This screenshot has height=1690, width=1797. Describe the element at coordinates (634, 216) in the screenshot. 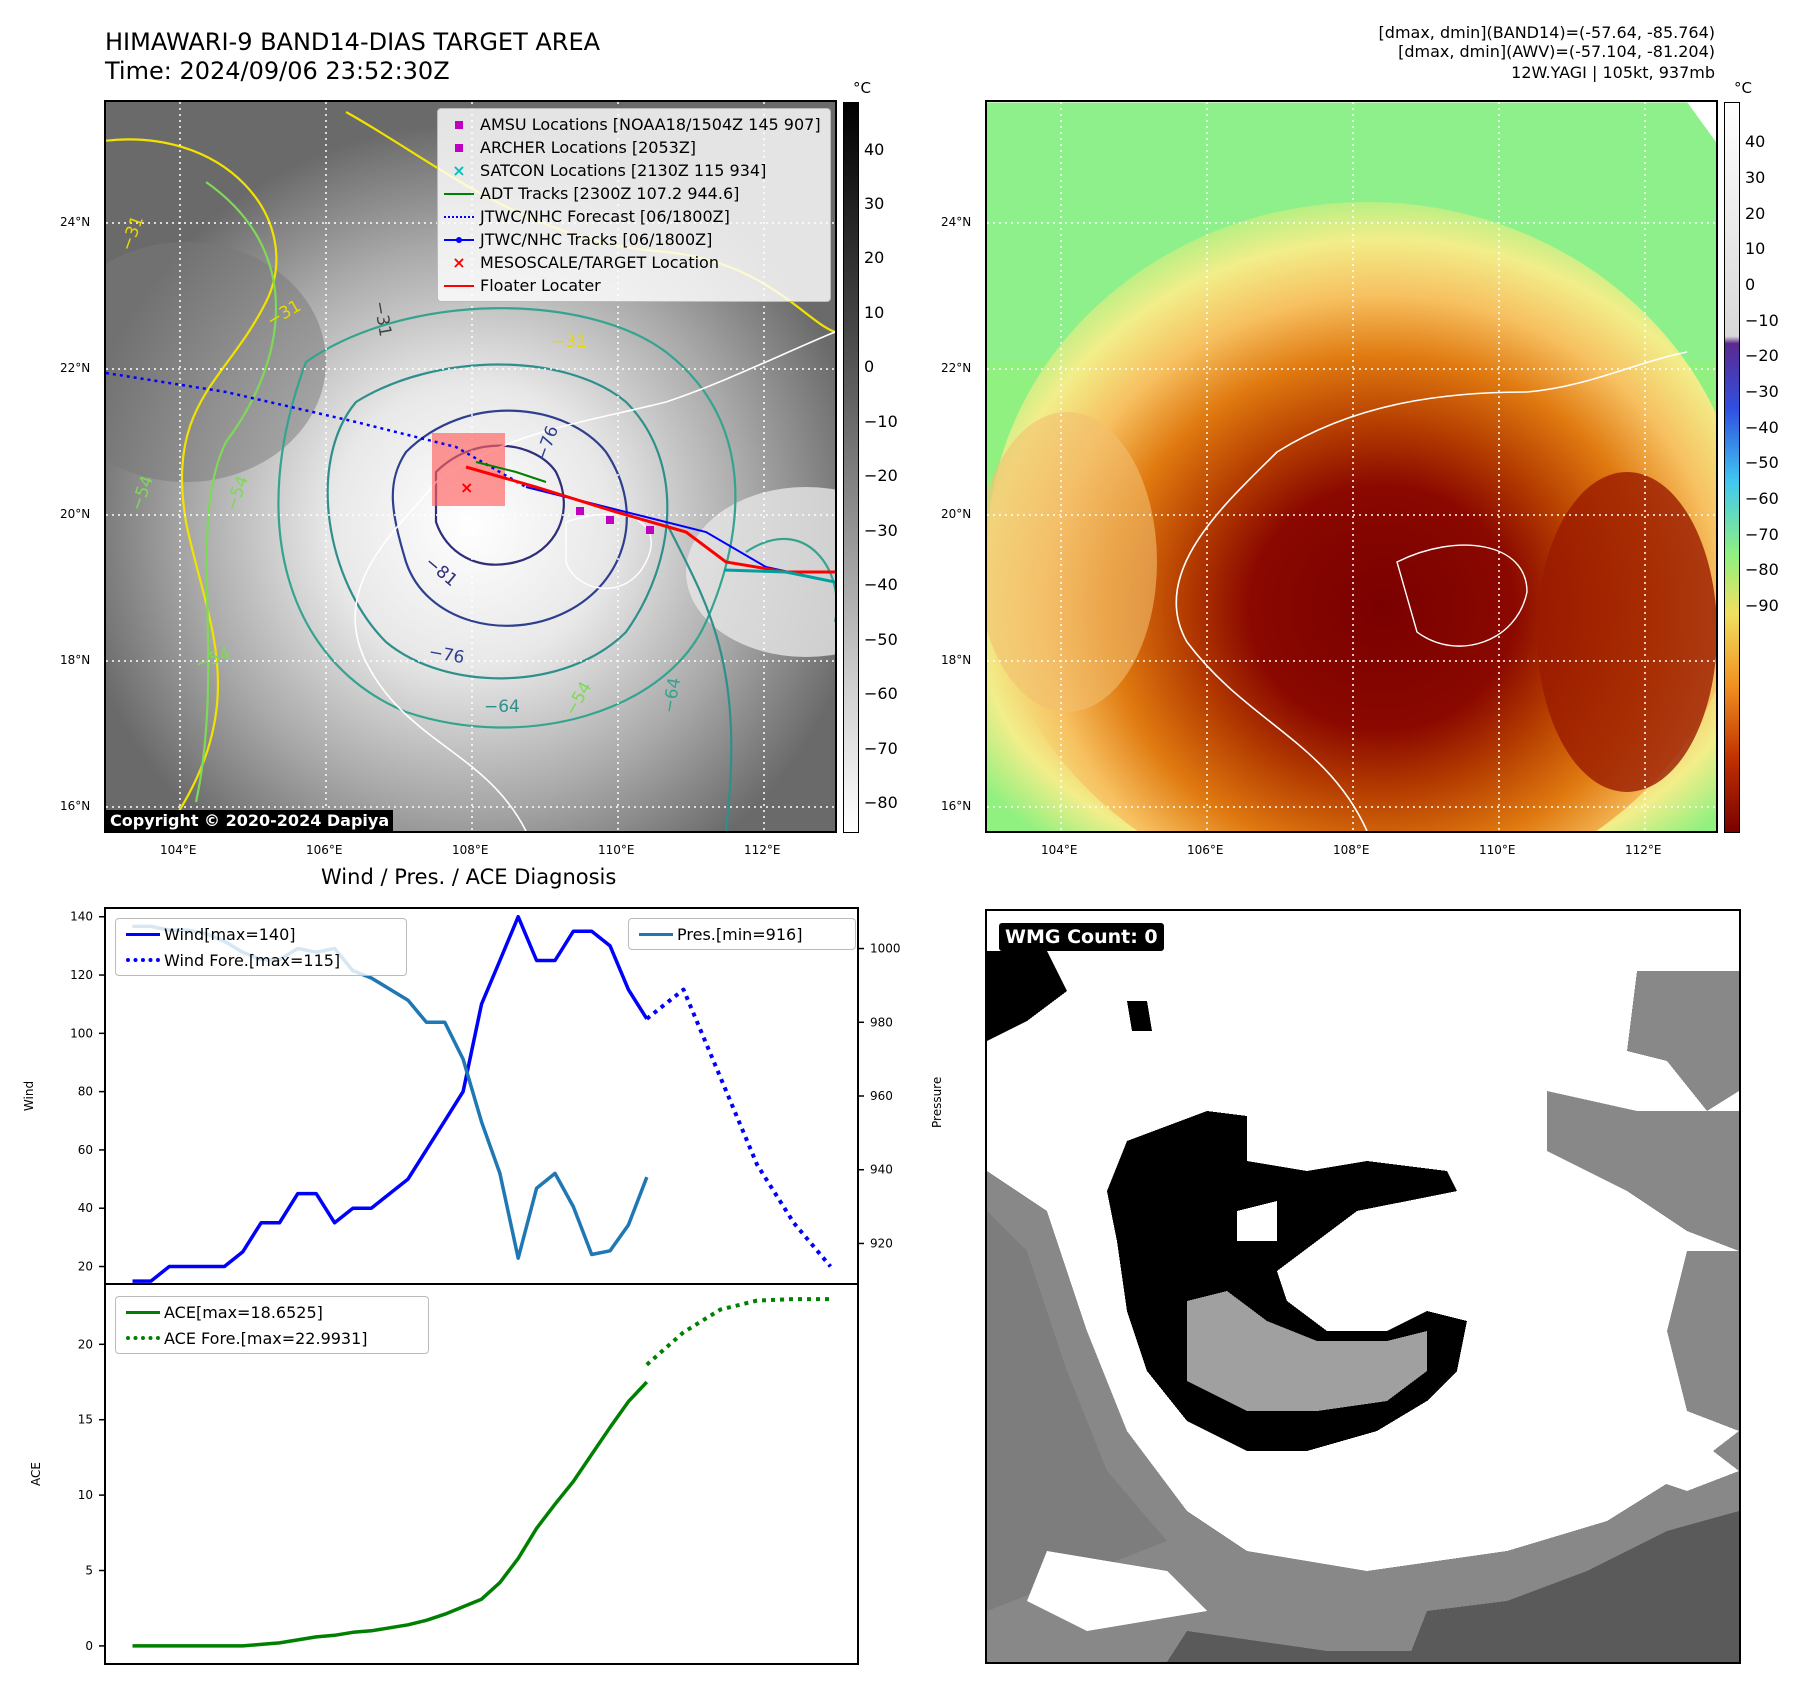

I see `legend-item-jtwc-forecast: JTWC/NHC Forecast [06/1800Z]` at that location.